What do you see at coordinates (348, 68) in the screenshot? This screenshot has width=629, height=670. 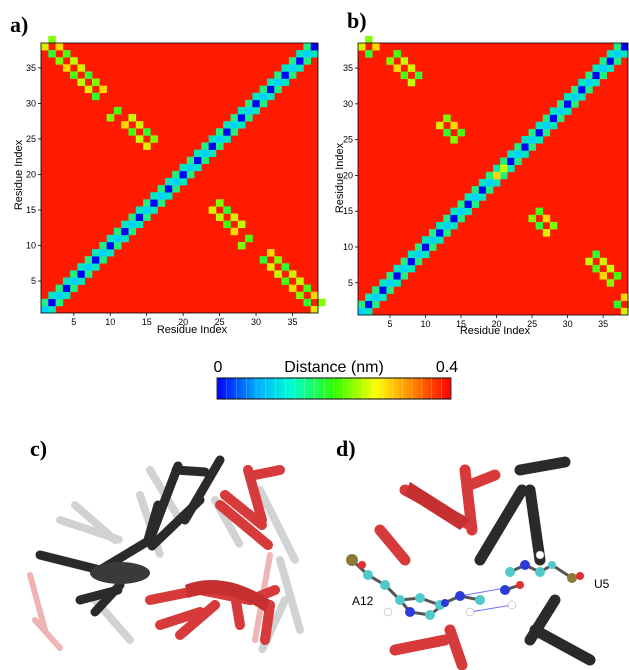 I see `ytick-label-b: 35` at bounding box center [348, 68].